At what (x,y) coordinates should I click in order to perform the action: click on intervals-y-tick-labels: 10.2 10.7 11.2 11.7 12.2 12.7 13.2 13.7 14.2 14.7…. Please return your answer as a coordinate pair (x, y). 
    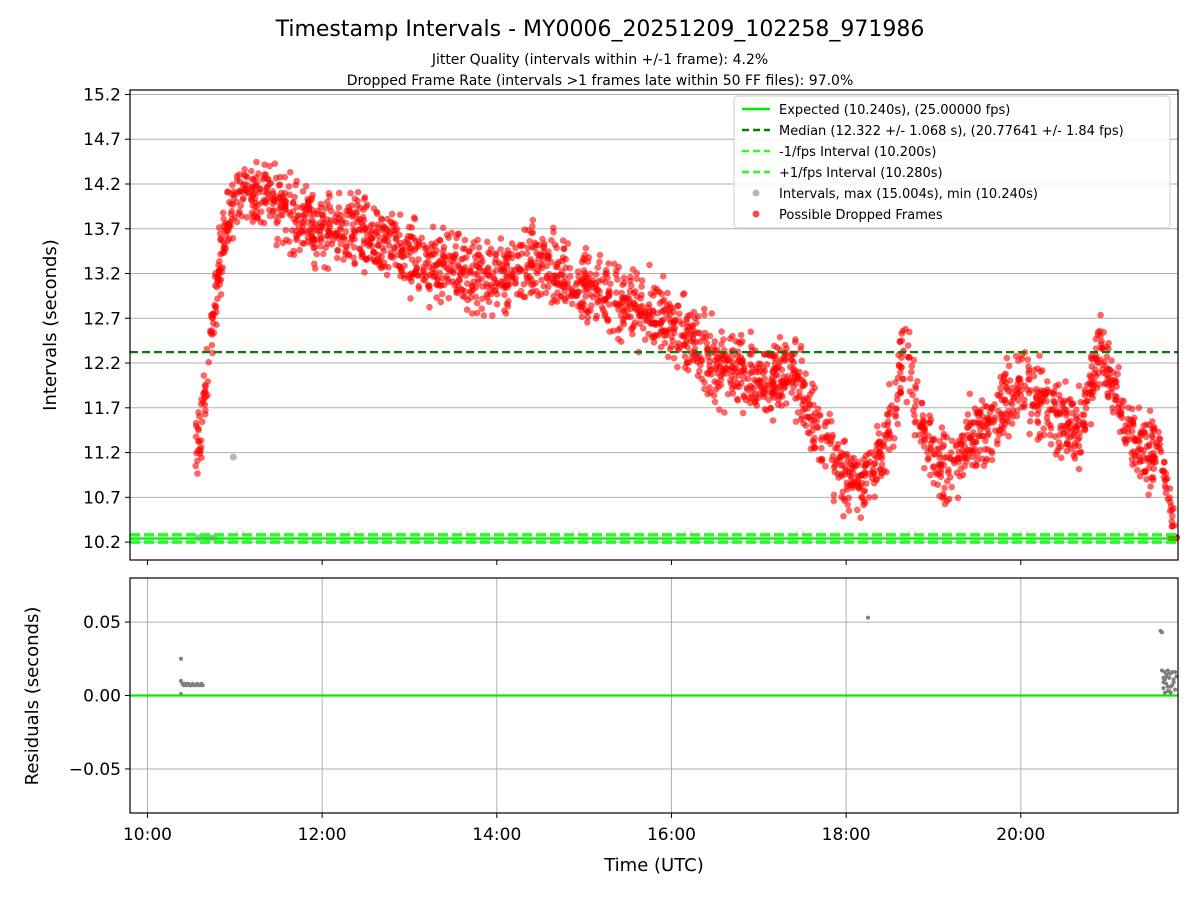
    Looking at the image, I should click on (106, 319).